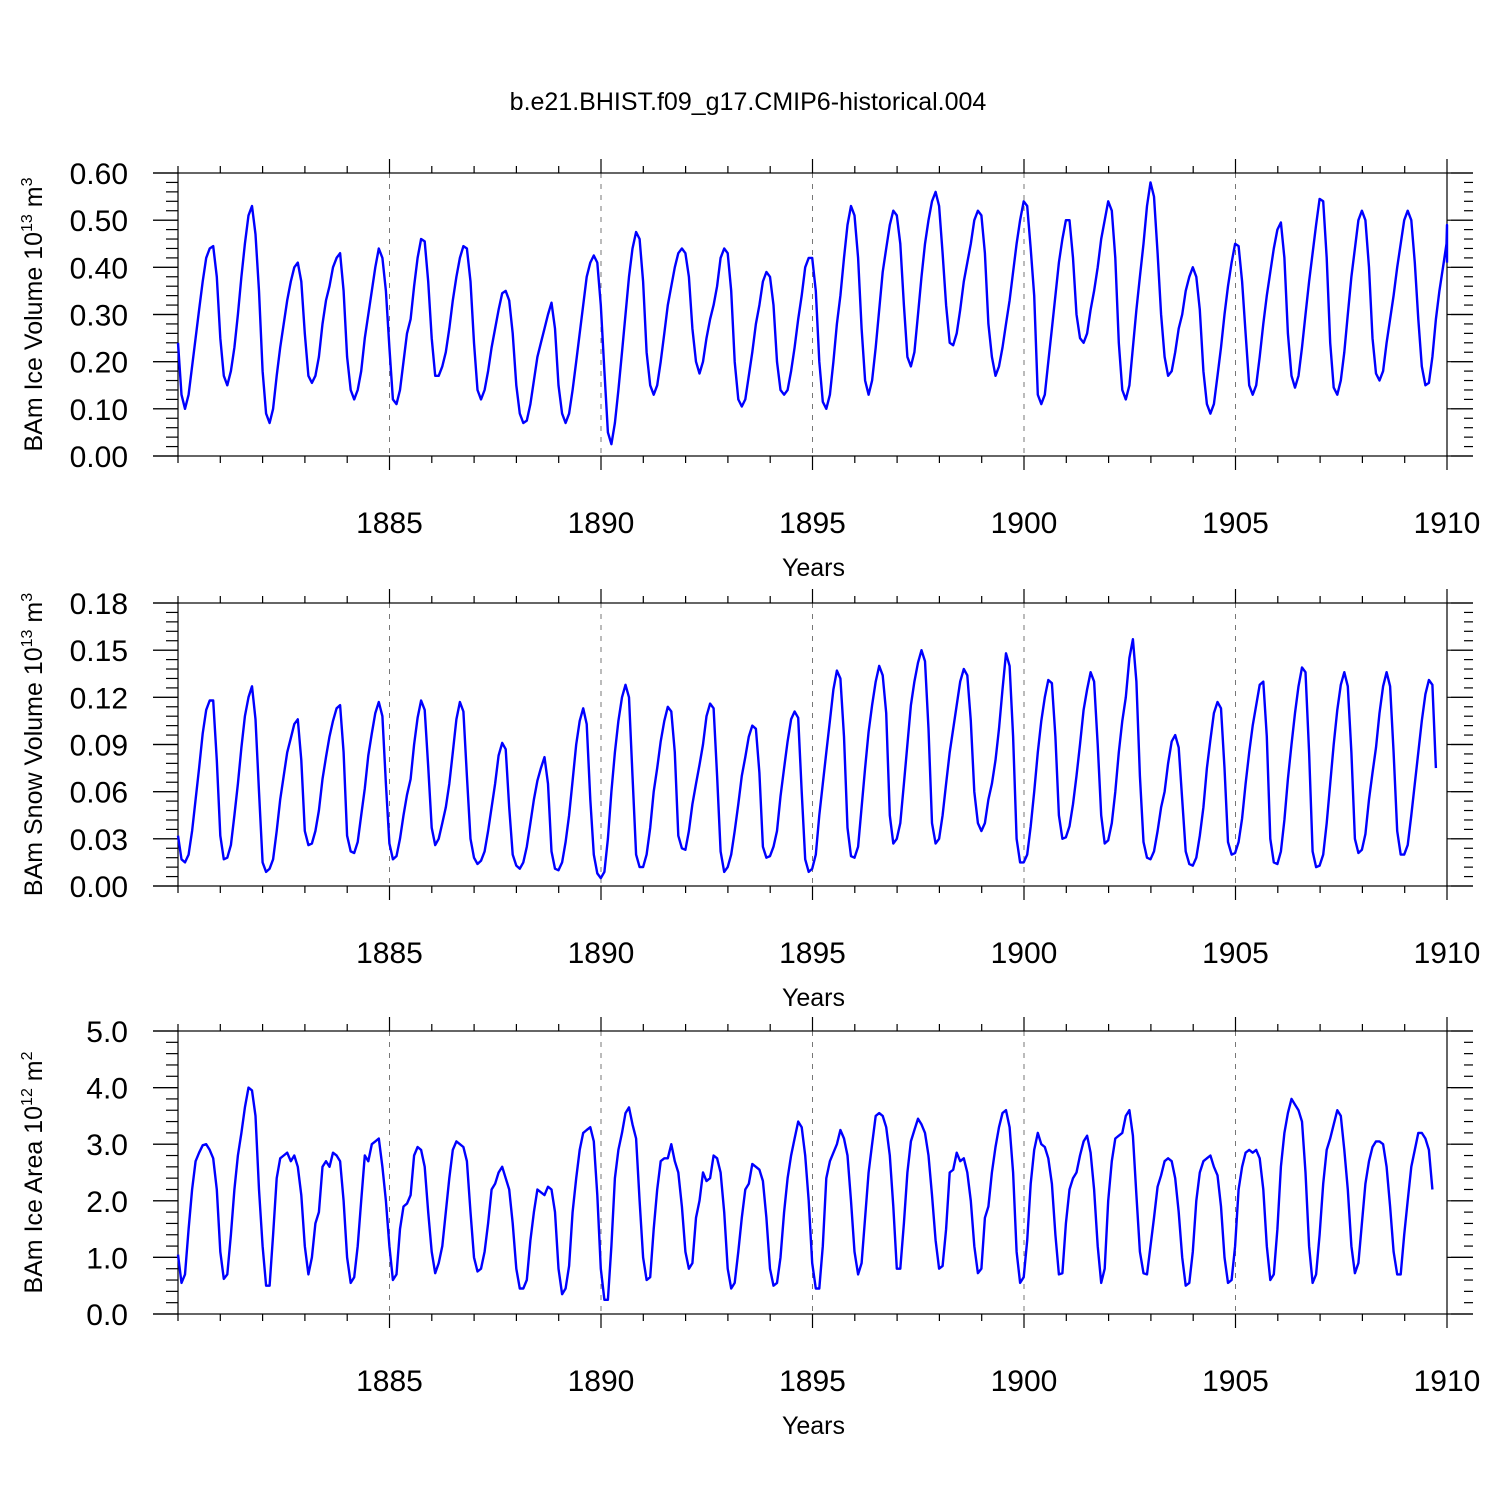 The height and width of the screenshot is (1500, 1500). Describe the element at coordinates (99, 221) in the screenshot. I see `y-tick-label: 0.50` at that location.